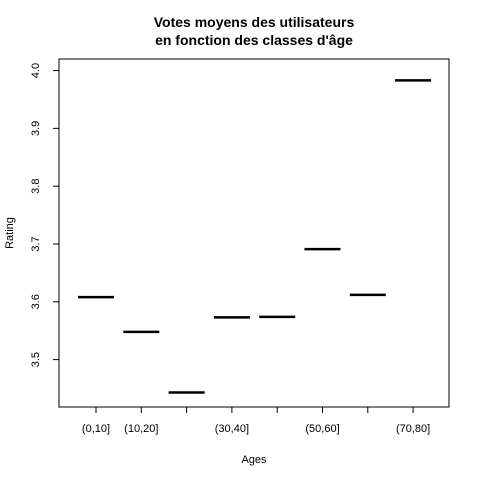 This screenshot has height=480, width=480. Describe the element at coordinates (36, 70) in the screenshot. I see `y-tick-label-5: 4.0` at that location.